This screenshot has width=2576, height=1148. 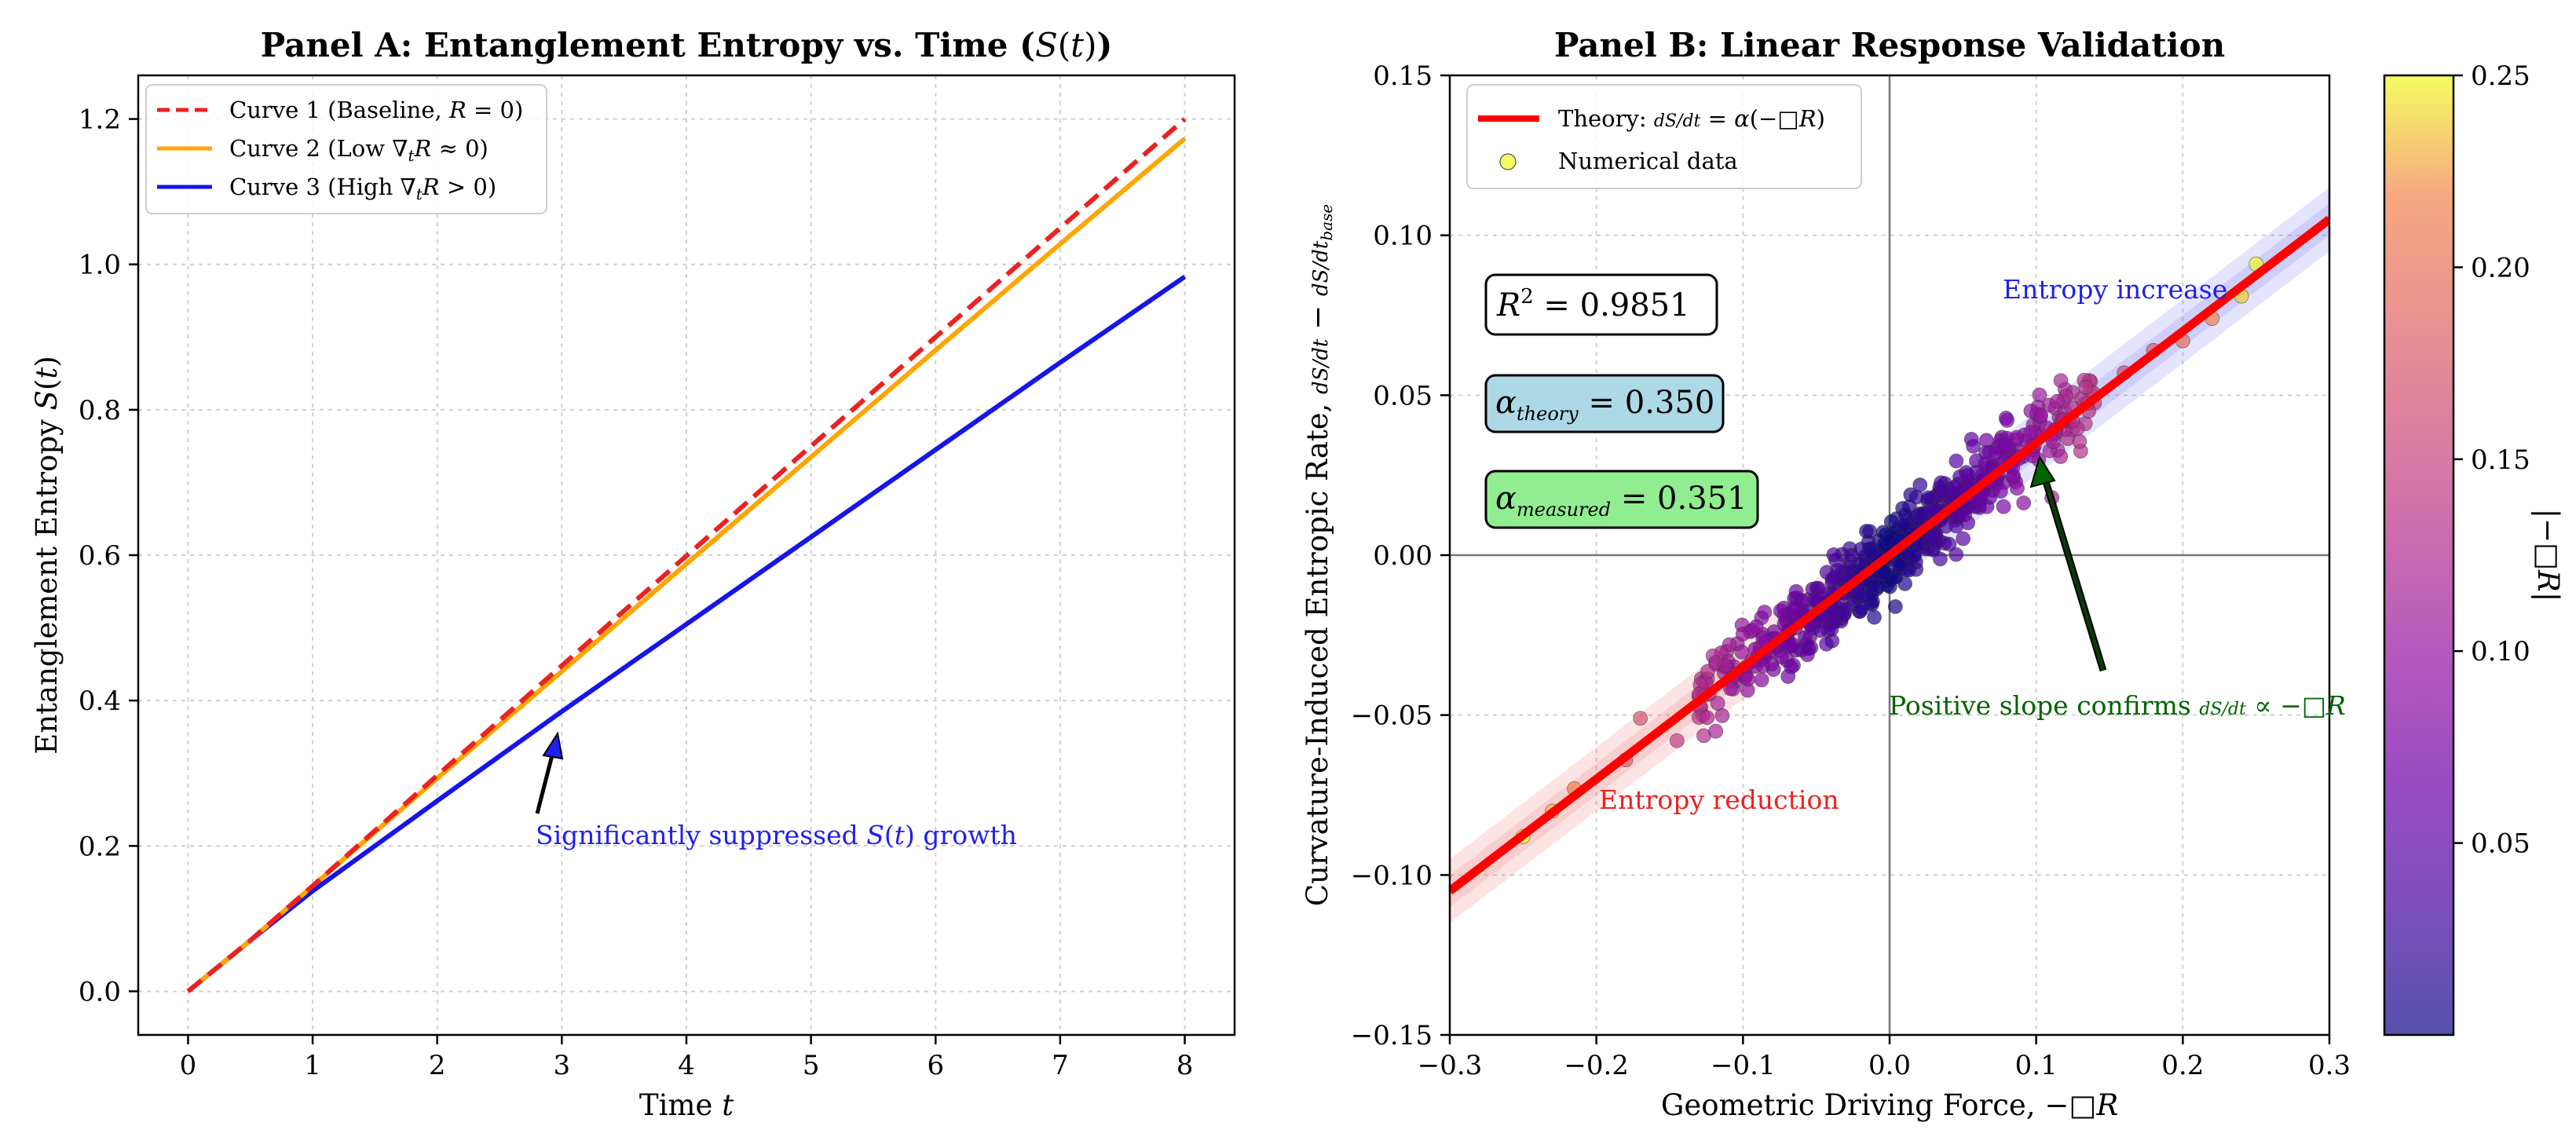 I want to click on legend-label-curve-3: Curve 3 (High ∇tR > 0), so click(x=362, y=189).